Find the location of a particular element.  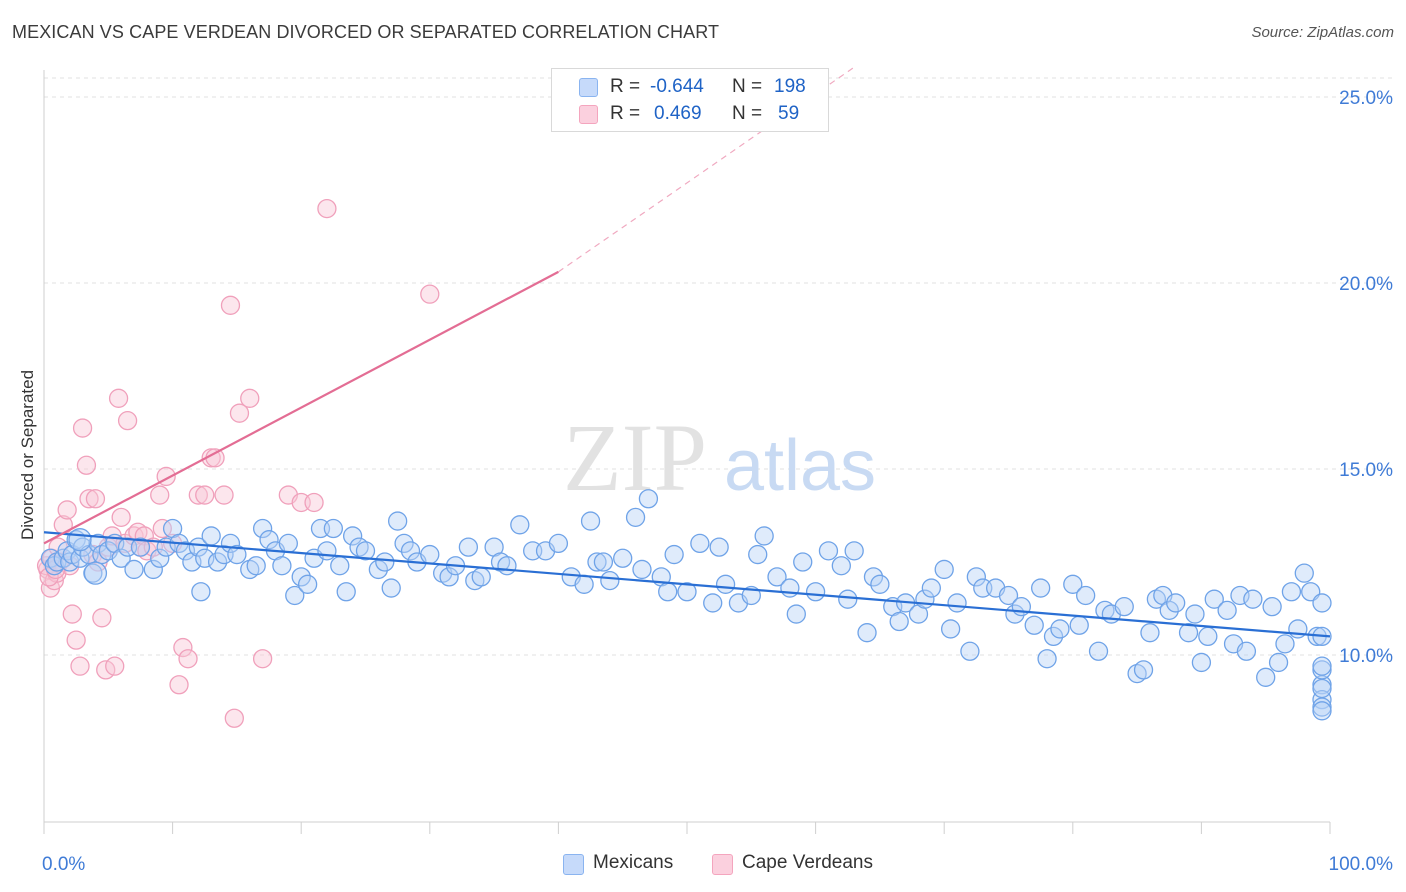

y-tick-label: 25.0% is located at coordinates (1366, 98).